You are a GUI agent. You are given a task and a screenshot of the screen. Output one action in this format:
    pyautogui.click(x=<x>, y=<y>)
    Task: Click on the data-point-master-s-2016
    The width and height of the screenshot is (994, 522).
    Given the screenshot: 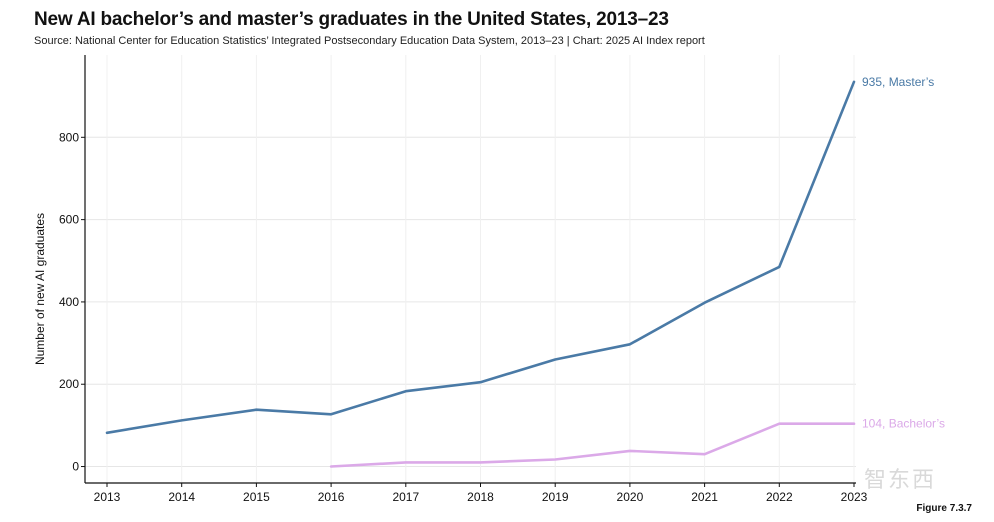 What is the action you would take?
    pyautogui.click(x=331, y=414)
    